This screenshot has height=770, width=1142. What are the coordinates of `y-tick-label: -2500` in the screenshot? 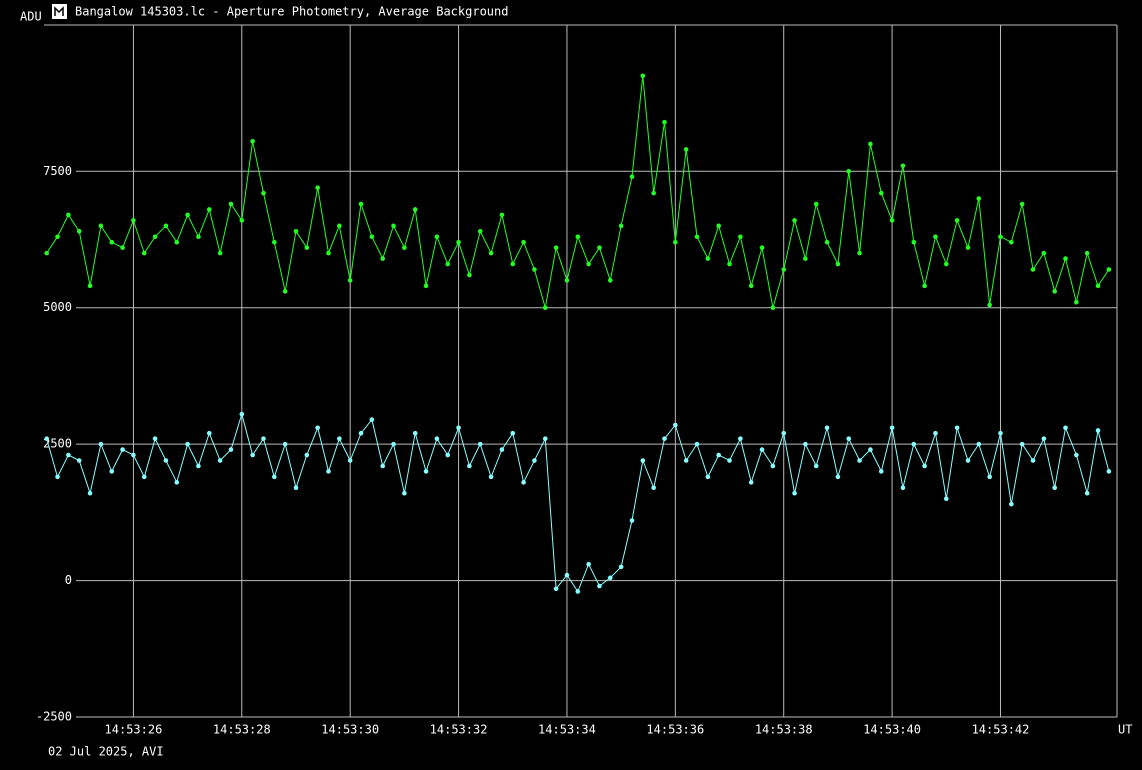 It's located at (54, 717).